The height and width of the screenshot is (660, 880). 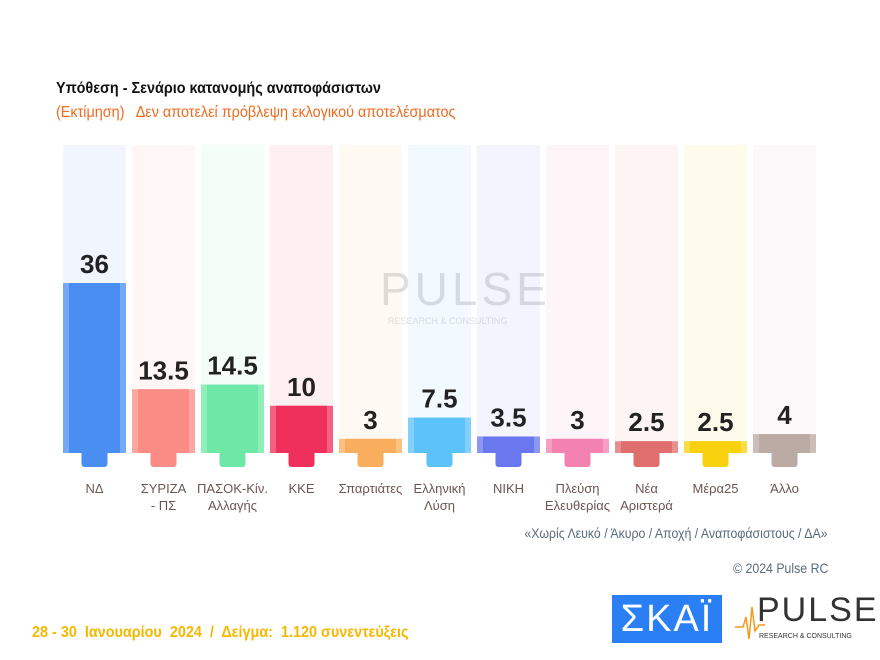 What do you see at coordinates (232, 488) in the screenshot?
I see `category-label: ΠΑΣΟΚ-Κίν.` at bounding box center [232, 488].